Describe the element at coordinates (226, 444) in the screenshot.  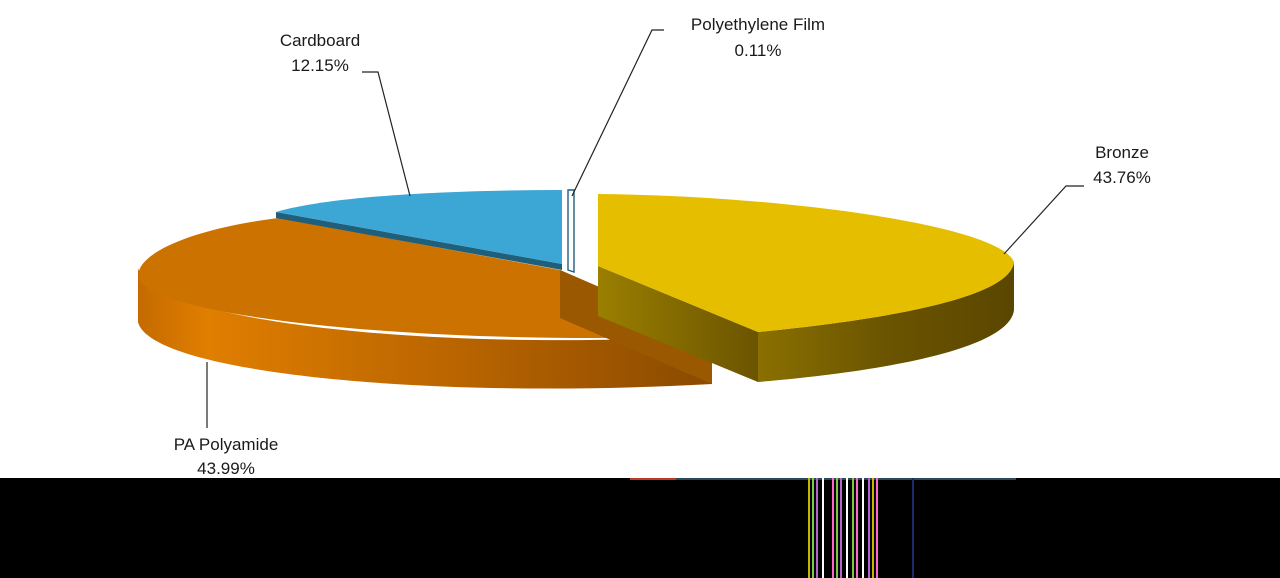
I see `label-pa-polyamide-name: PA Polyamide` at that location.